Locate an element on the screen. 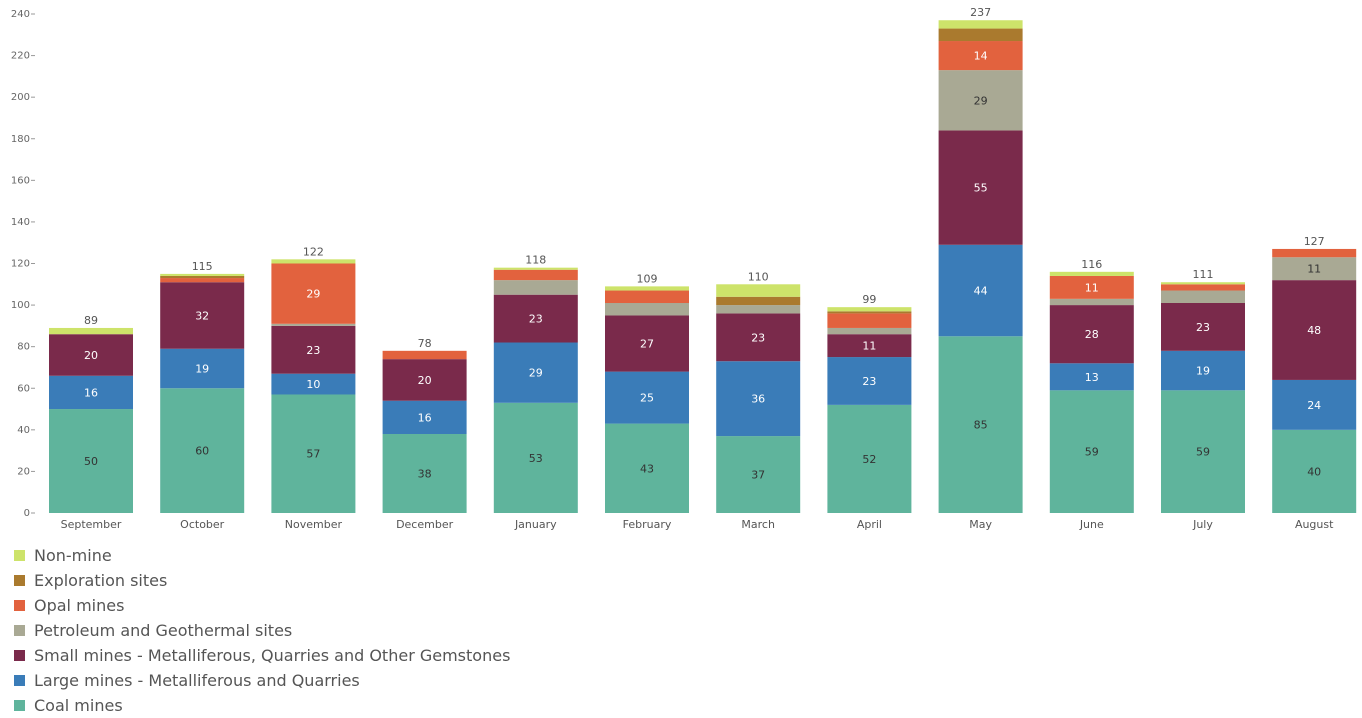 This screenshot has height=718, width=1362. legend-item: Petroleum and Geothermal sites is located at coordinates (262, 630).